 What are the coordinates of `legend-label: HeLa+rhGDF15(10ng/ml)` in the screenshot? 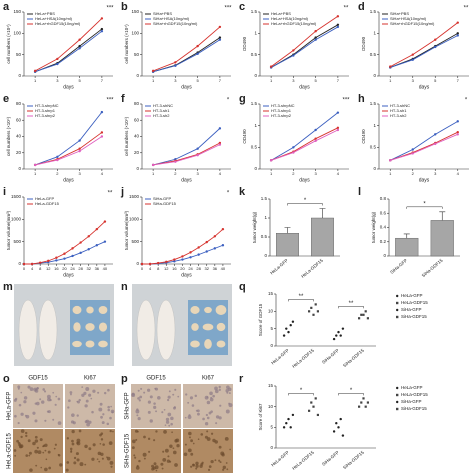 It's located at (58, 23).